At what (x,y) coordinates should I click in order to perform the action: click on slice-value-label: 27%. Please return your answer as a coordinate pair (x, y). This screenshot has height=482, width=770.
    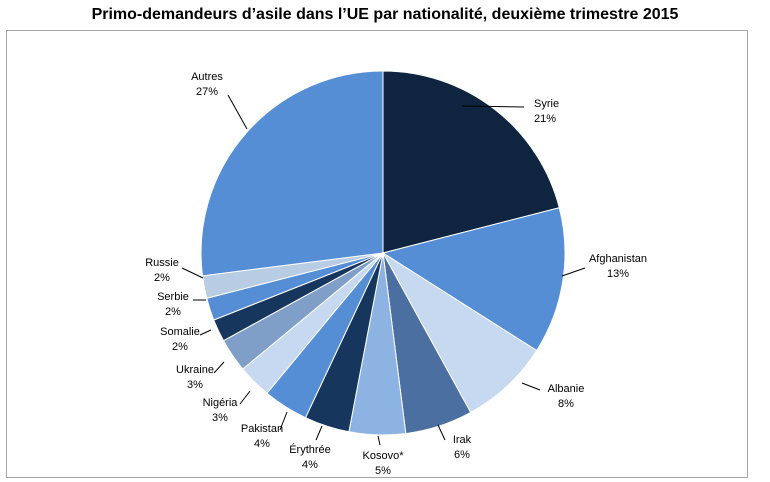
    Looking at the image, I should click on (207, 92).